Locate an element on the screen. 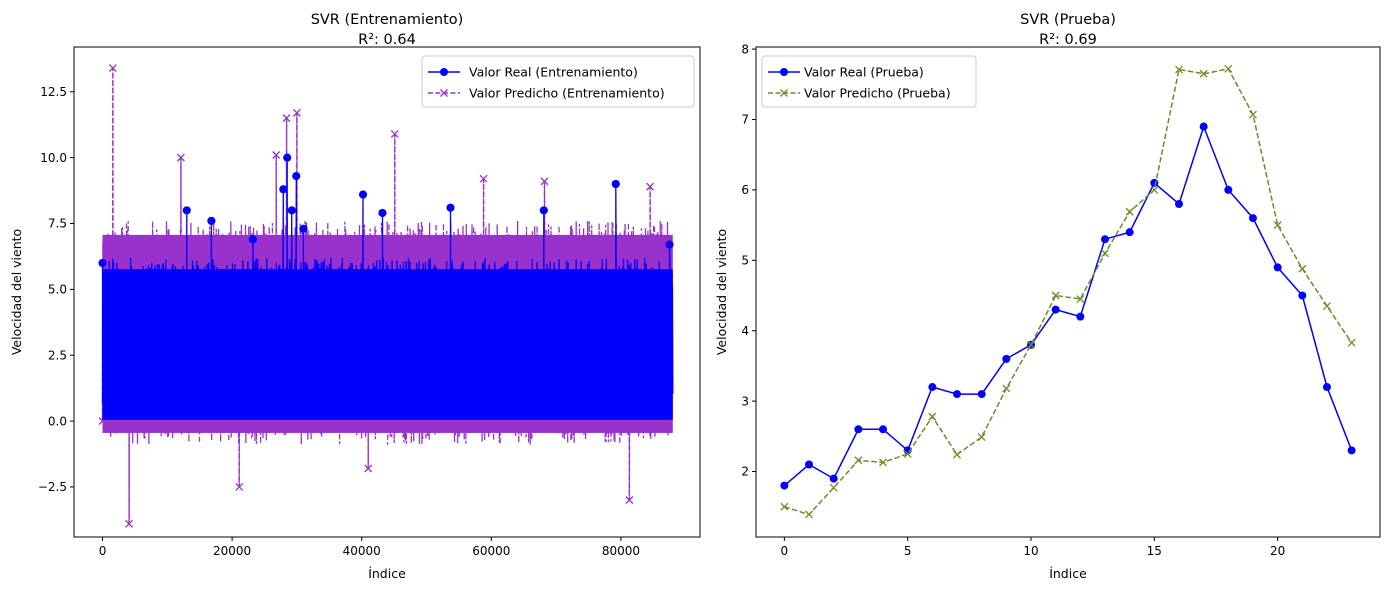 The width and height of the screenshot is (1389, 590). x-tick-label: 10 is located at coordinates (1030, 551).